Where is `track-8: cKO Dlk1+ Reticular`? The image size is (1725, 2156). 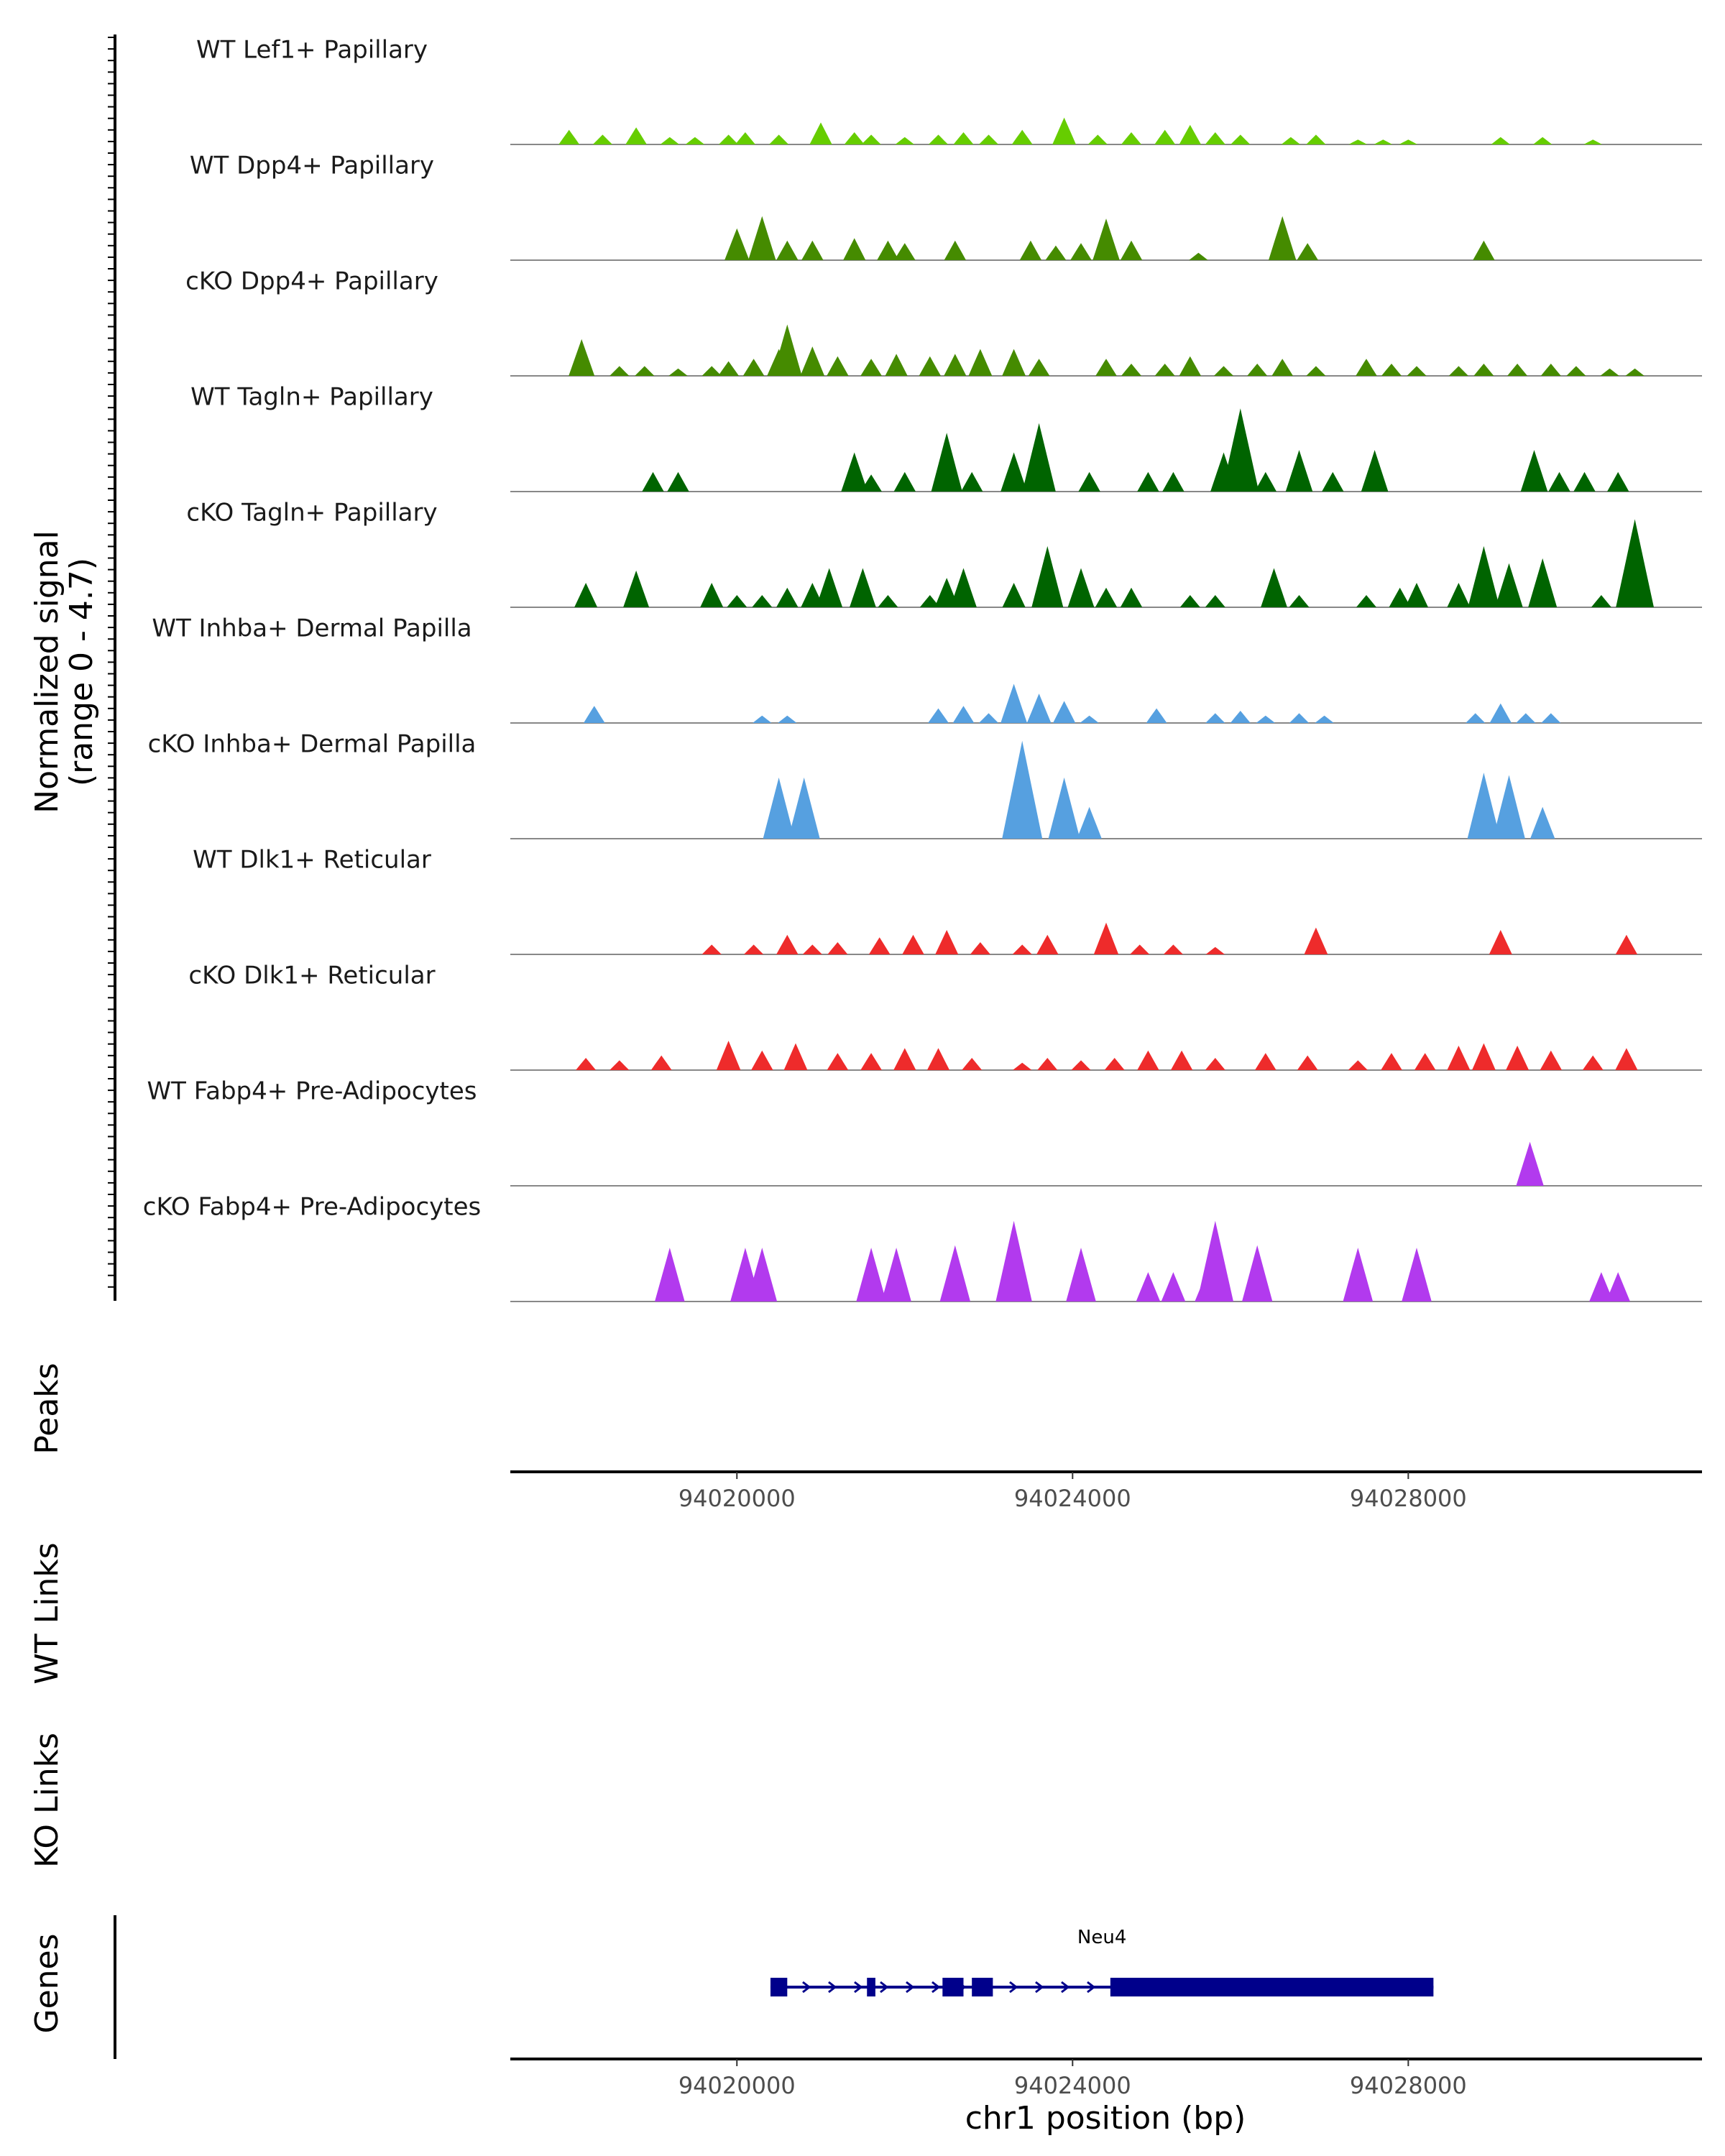 track-8: cKO Dlk1+ Reticular is located at coordinates (945, 1017).